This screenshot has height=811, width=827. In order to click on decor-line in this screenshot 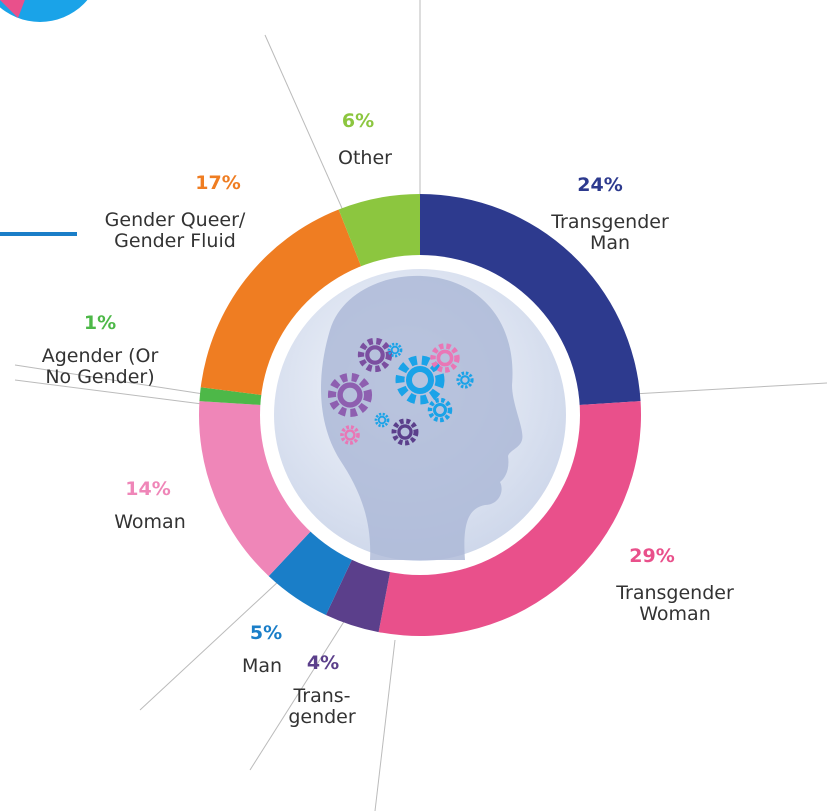, I will do `click(38, 234)`.